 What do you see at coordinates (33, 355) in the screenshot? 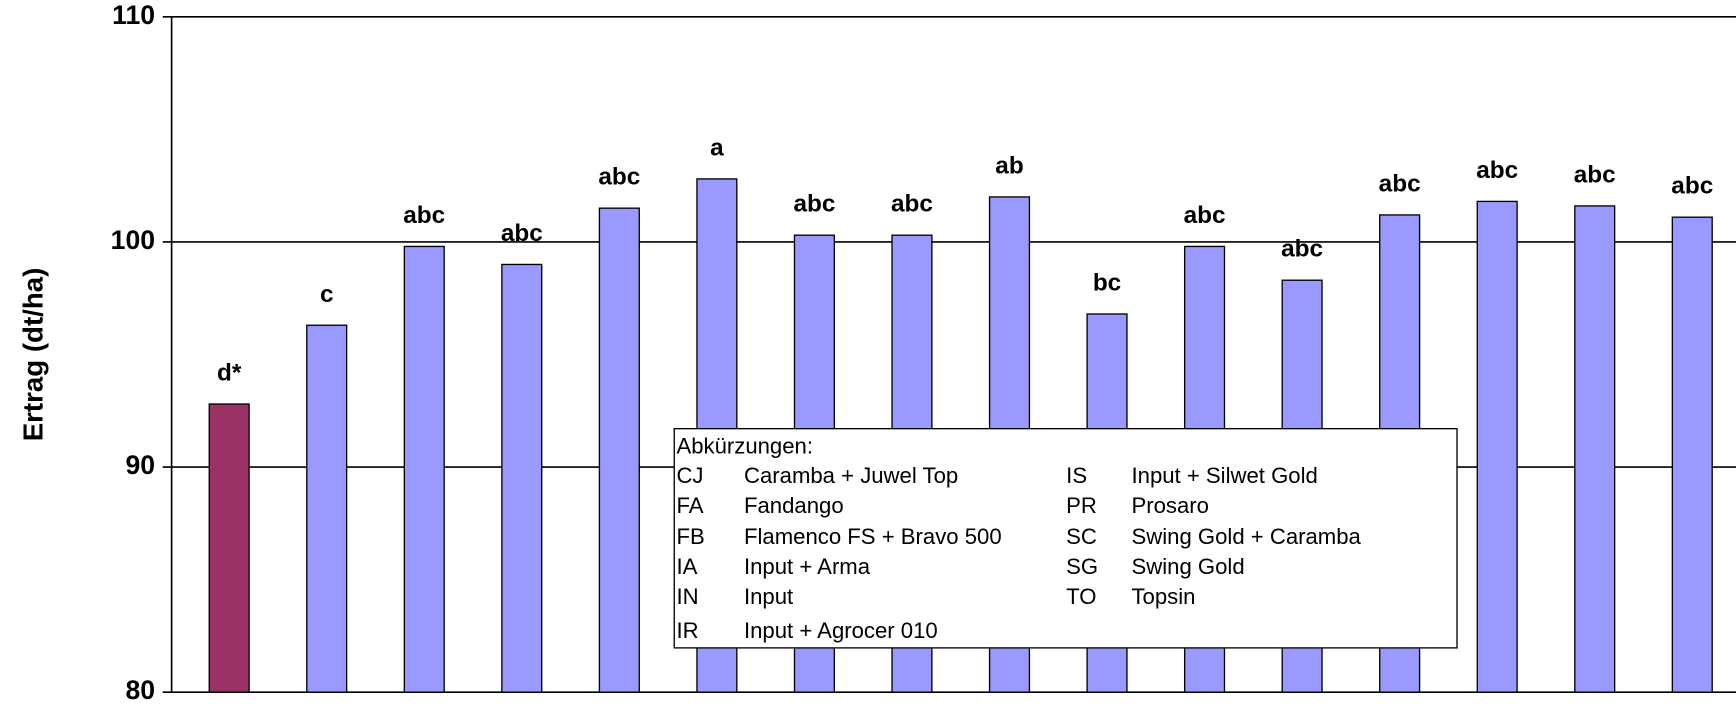
I see `y-axis-label: Ertrag (dt/ha)` at bounding box center [33, 355].